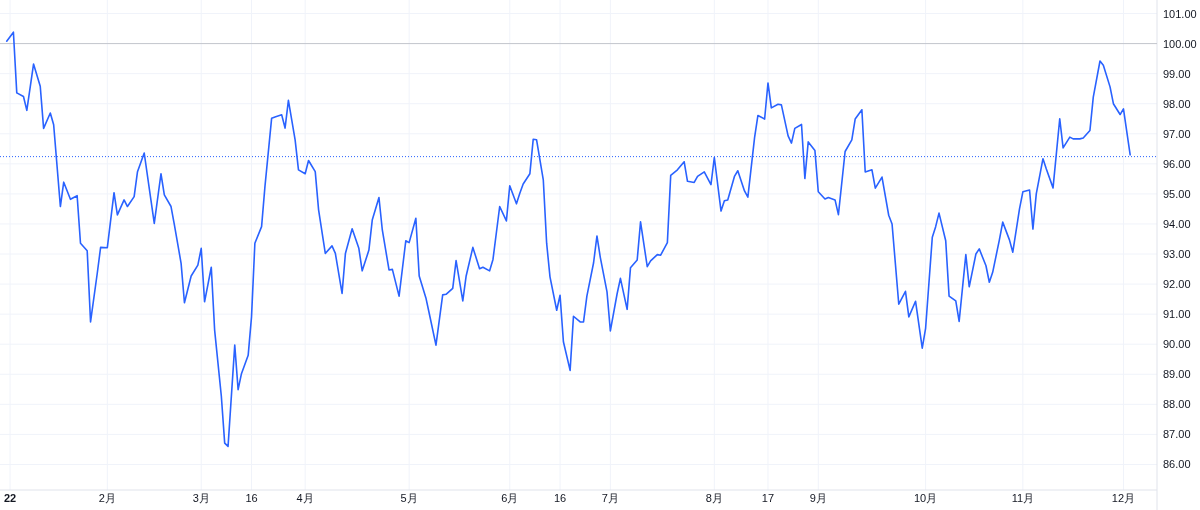 The image size is (1200, 510). Describe the element at coordinates (1177, 73) in the screenshot. I see `y-tick-label: 99.00` at that location.